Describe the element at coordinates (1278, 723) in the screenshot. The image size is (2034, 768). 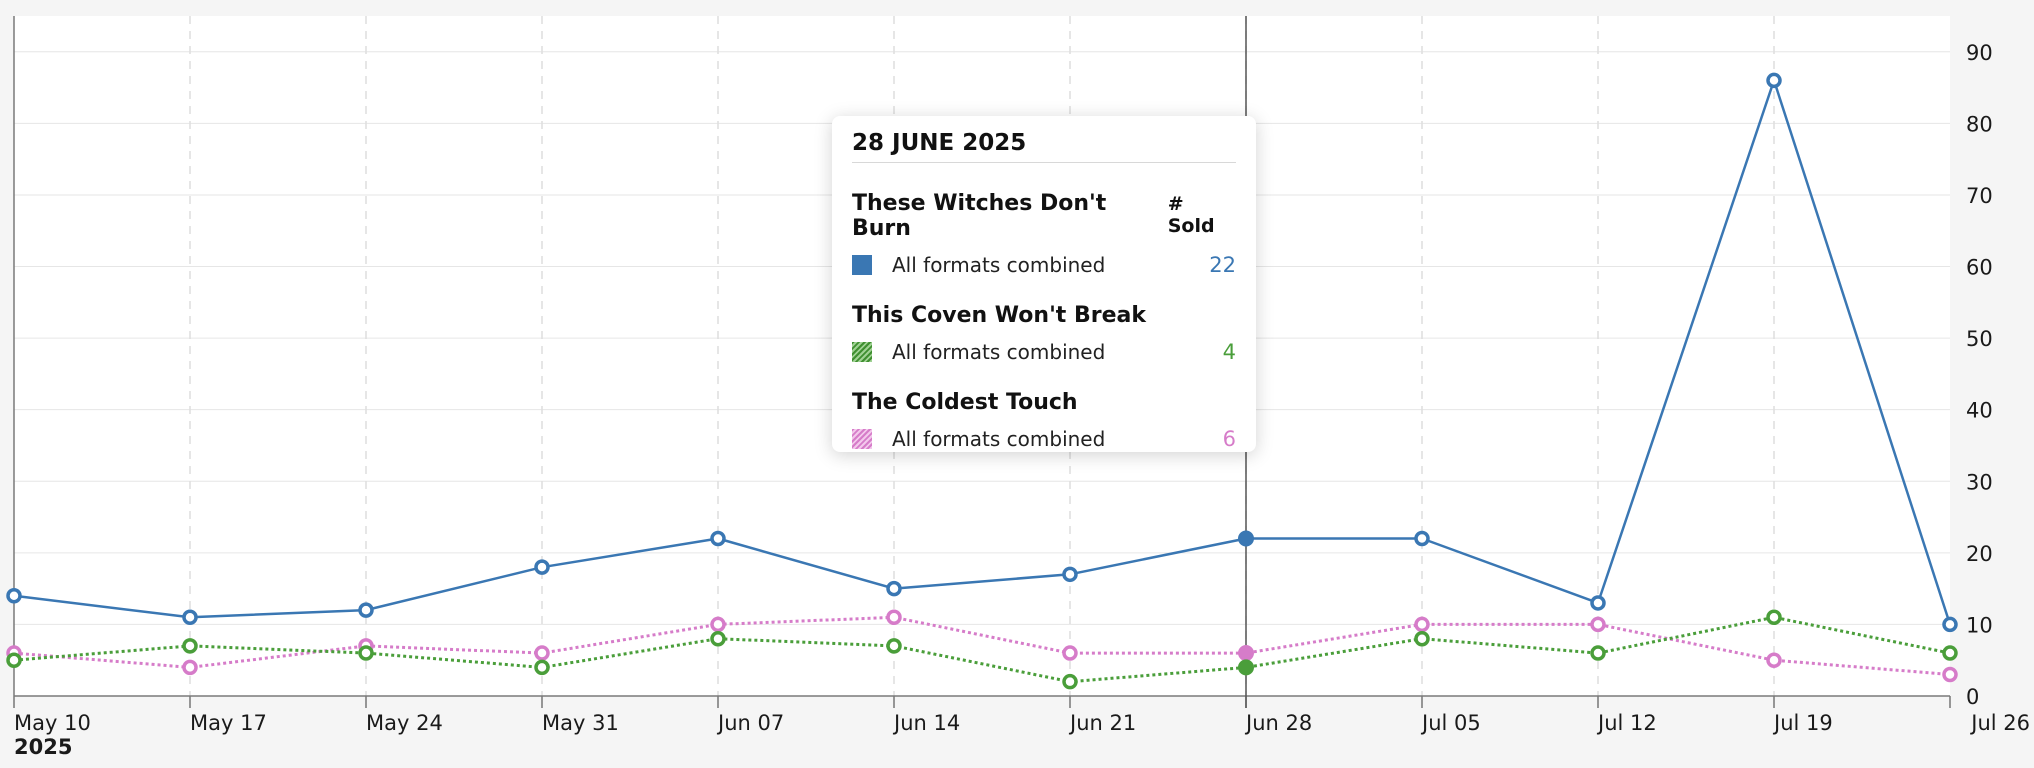
I see `x-tick-label: Jun 28` at that location.